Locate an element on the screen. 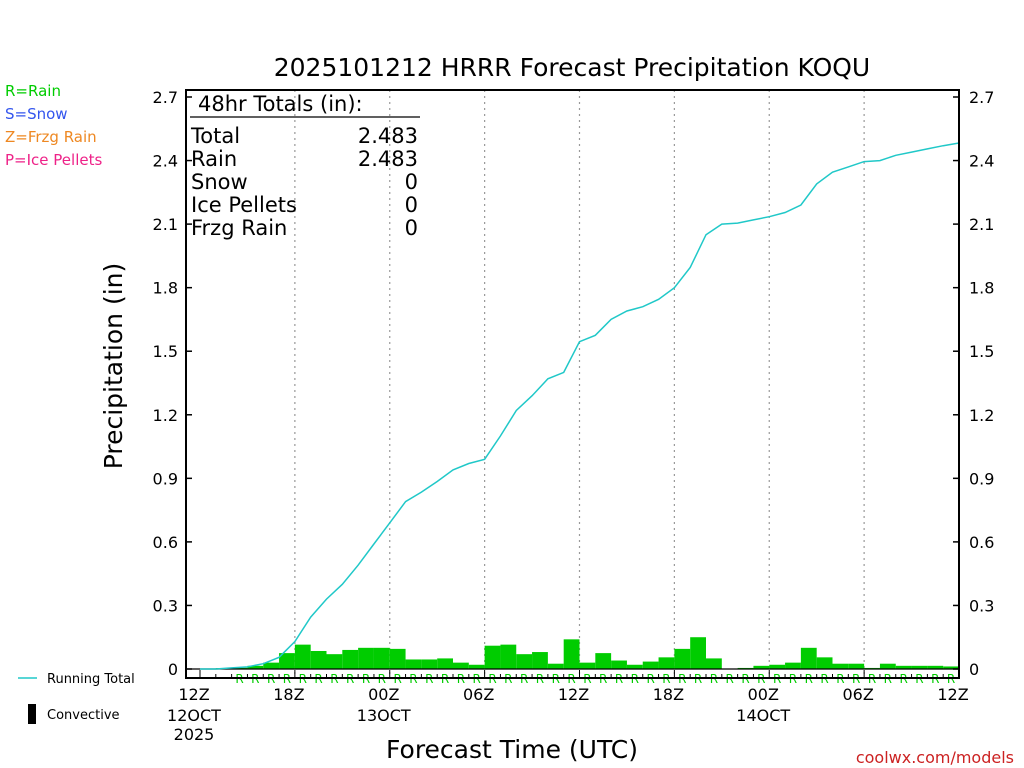 This screenshot has height=768, width=1024. legend-label: Convective is located at coordinates (83, 715).